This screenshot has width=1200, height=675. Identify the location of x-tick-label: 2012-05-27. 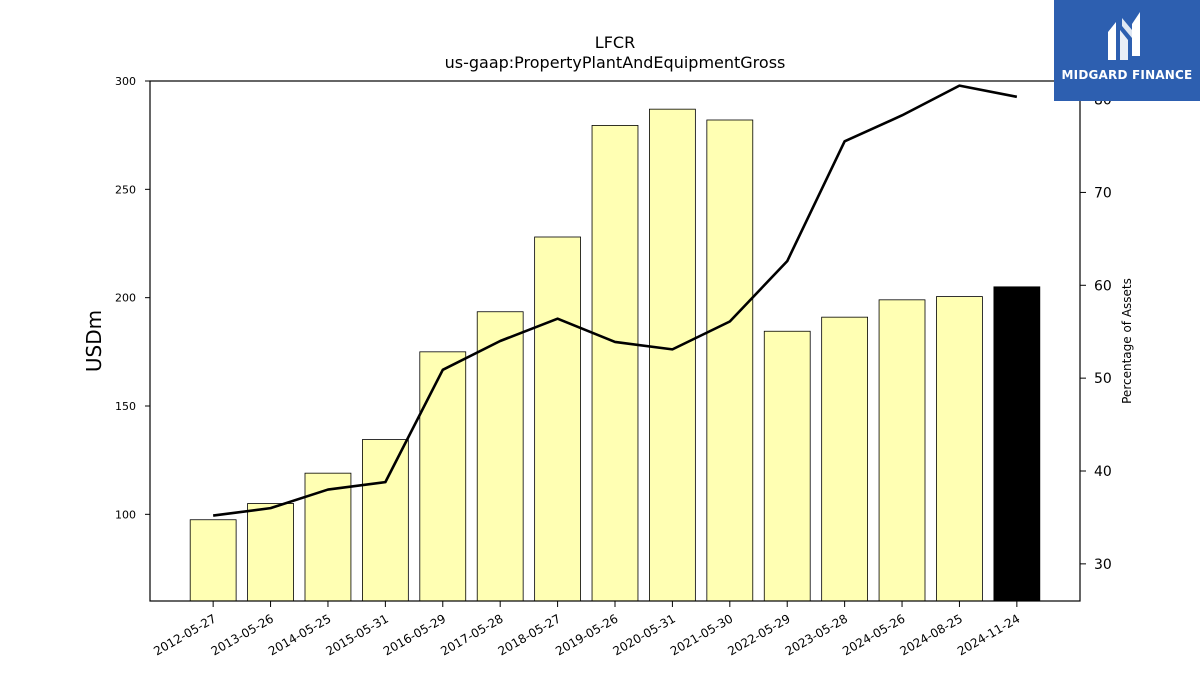
(184, 634).